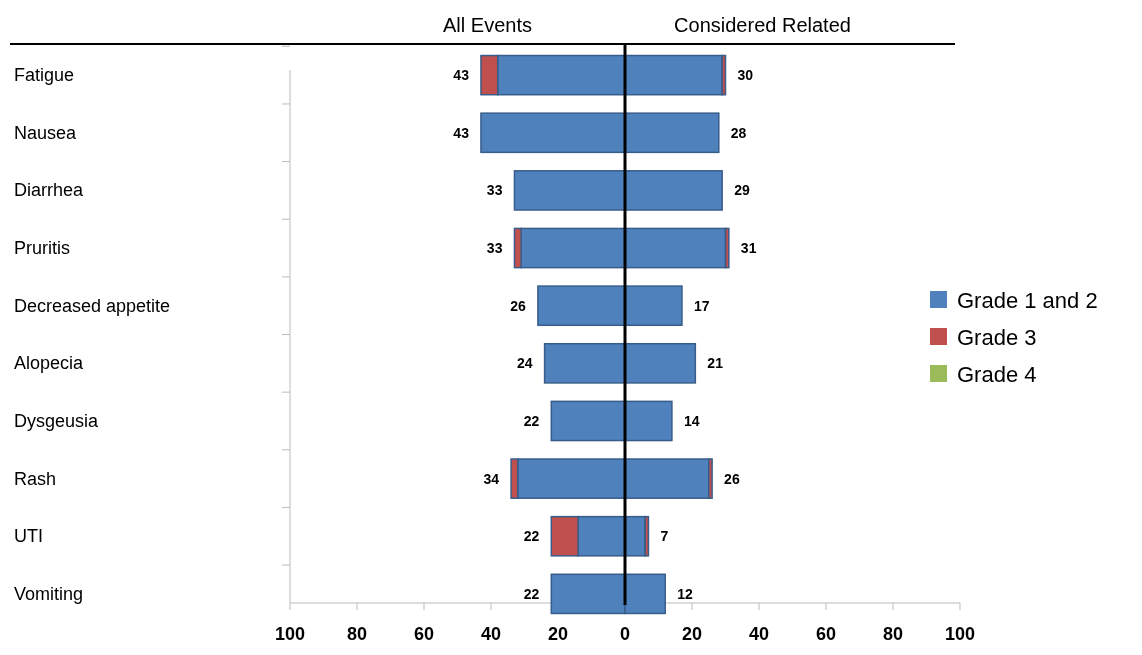 The width and height of the screenshot is (1142, 655). I want to click on x-tick-label: 0, so click(625, 634).